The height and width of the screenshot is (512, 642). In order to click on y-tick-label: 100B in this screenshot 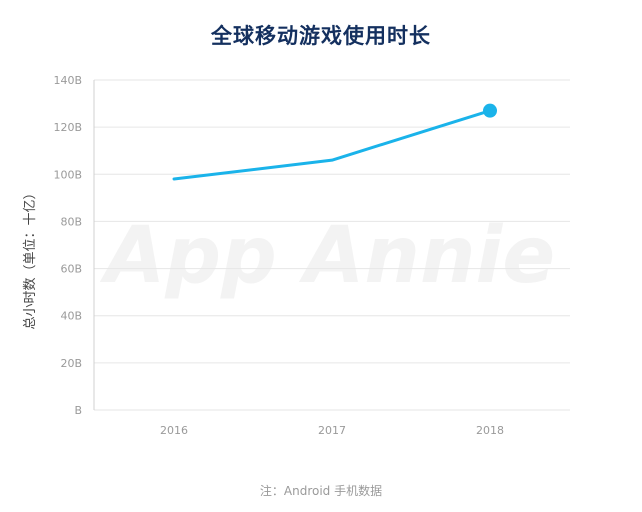, I will do `click(67, 174)`.